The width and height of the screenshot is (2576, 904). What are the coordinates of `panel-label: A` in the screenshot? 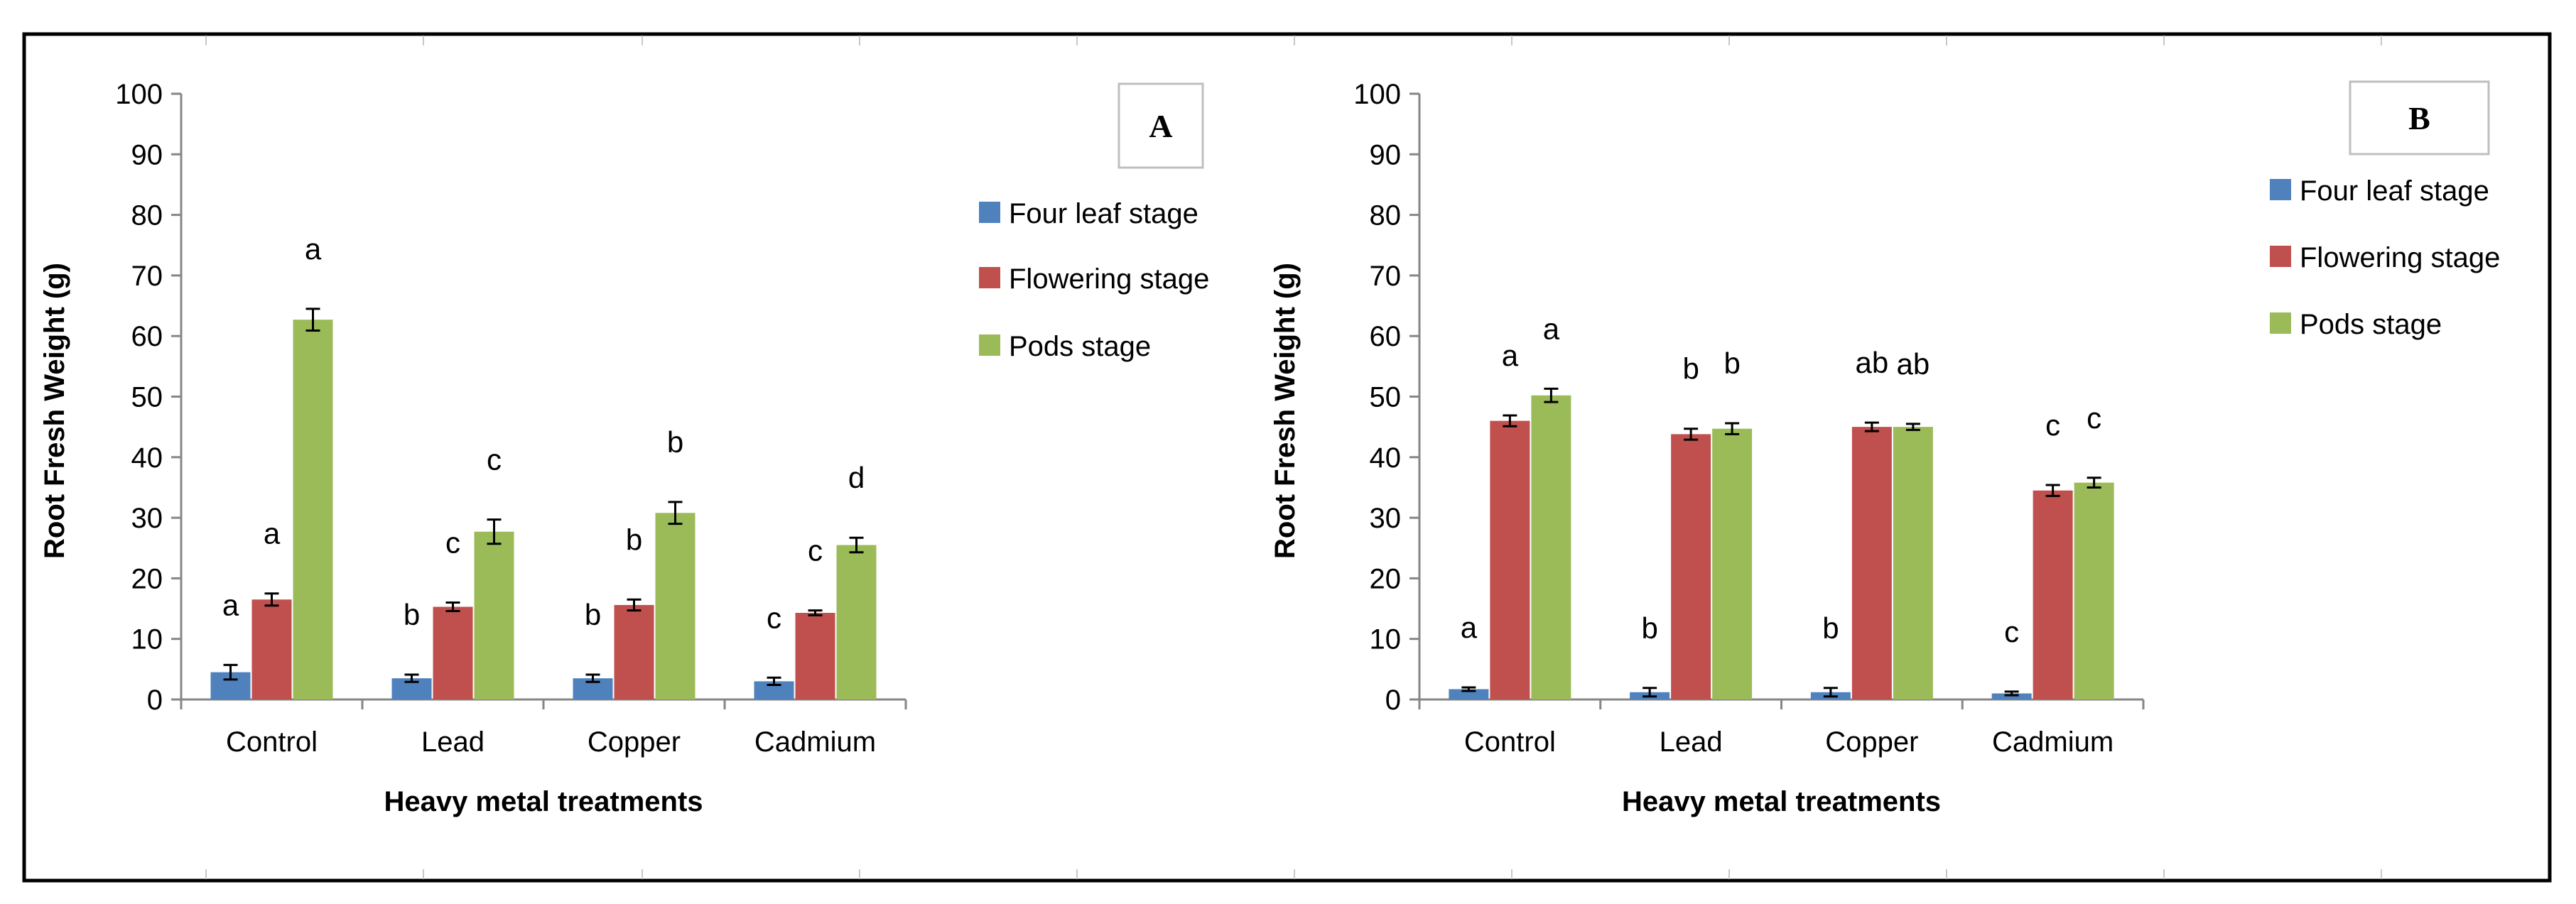 It's located at (1160, 126).